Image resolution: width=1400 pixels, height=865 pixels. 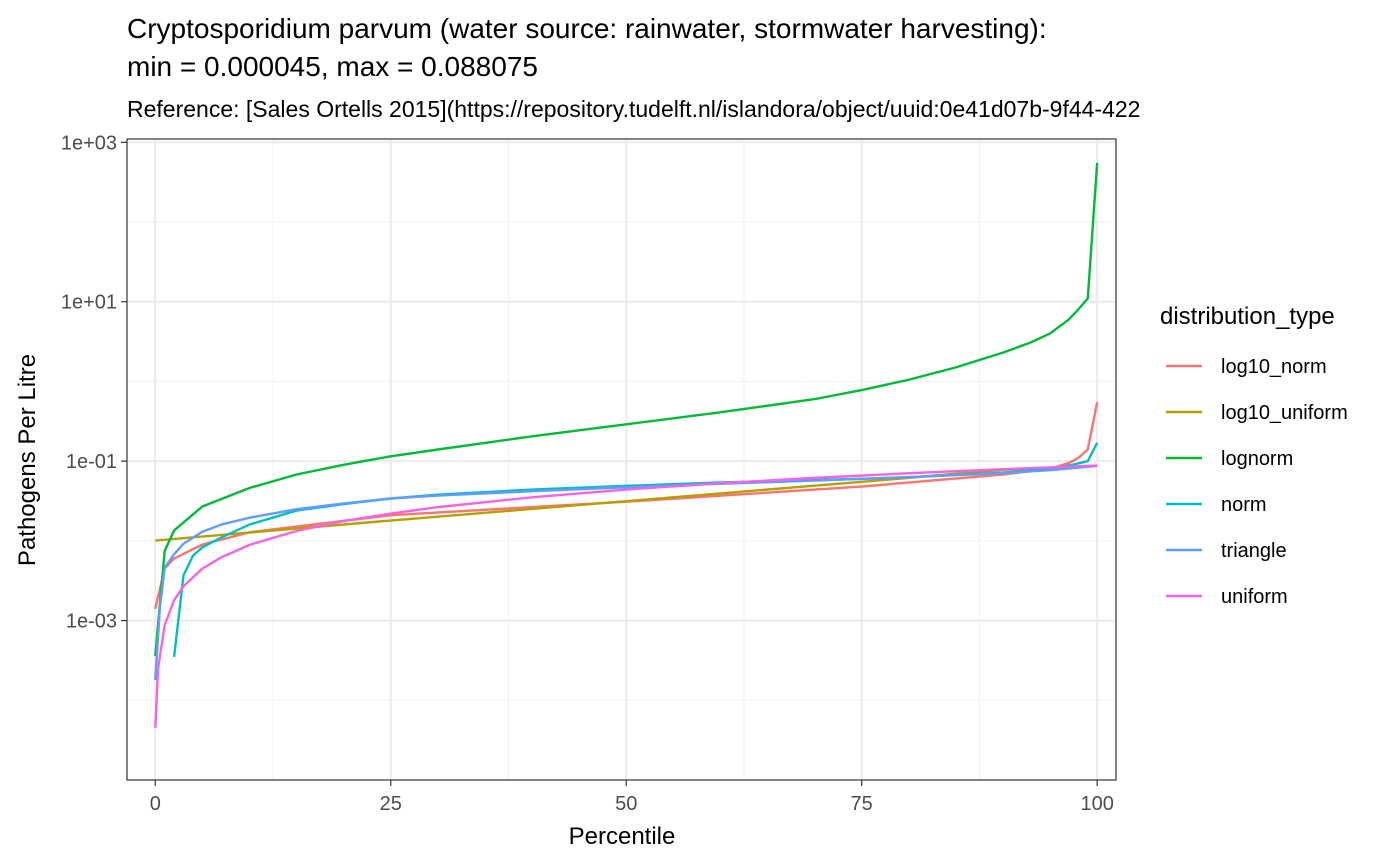 What do you see at coordinates (626, 804) in the screenshot?
I see `x-tick-label: 50` at bounding box center [626, 804].